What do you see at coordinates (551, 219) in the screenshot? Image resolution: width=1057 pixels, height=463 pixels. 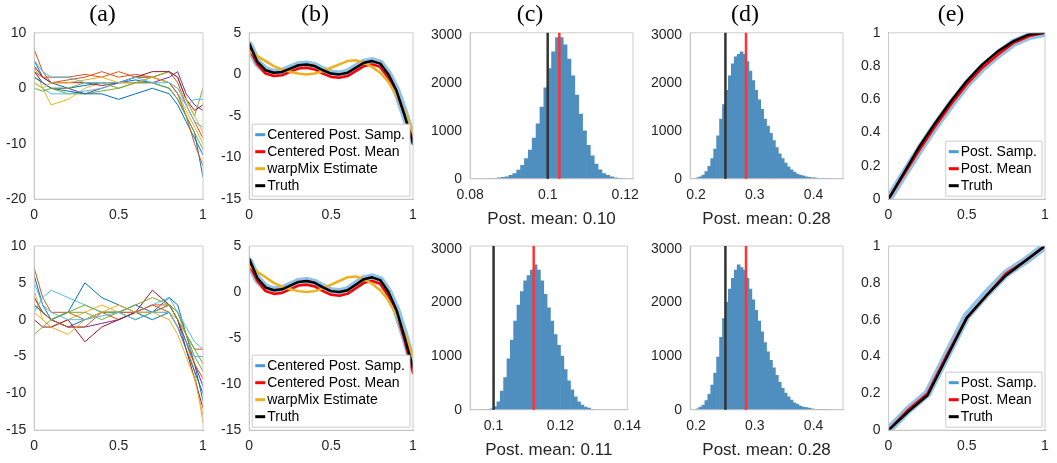 I see `x-axis-title: Post. mean: 0.10` at bounding box center [551, 219].